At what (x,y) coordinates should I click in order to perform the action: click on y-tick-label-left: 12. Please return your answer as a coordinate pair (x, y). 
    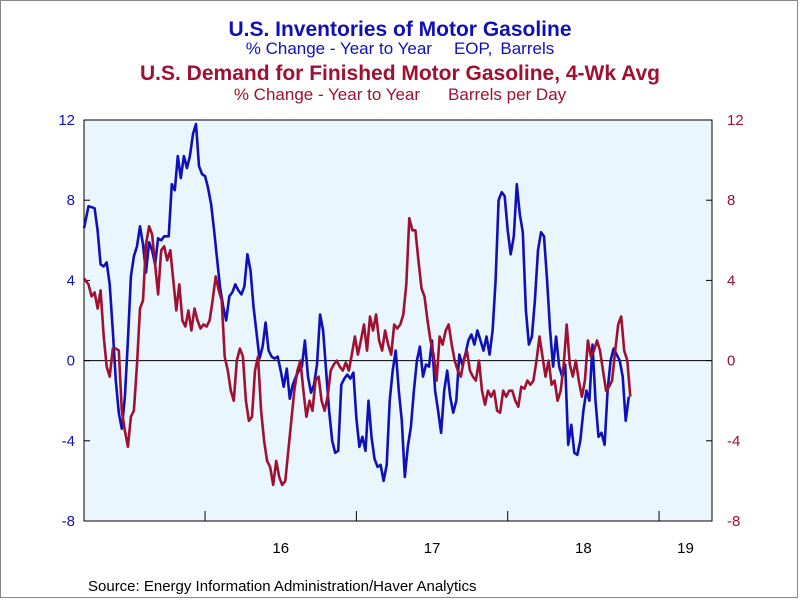
    Looking at the image, I should click on (66, 120).